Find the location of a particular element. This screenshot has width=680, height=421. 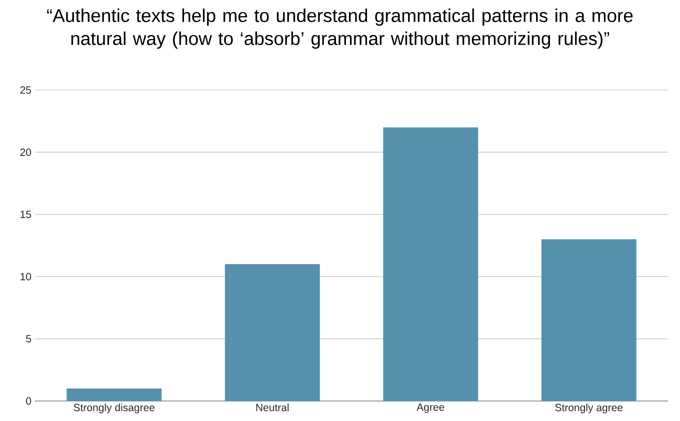

x-tick-label: Agree is located at coordinates (430, 408).